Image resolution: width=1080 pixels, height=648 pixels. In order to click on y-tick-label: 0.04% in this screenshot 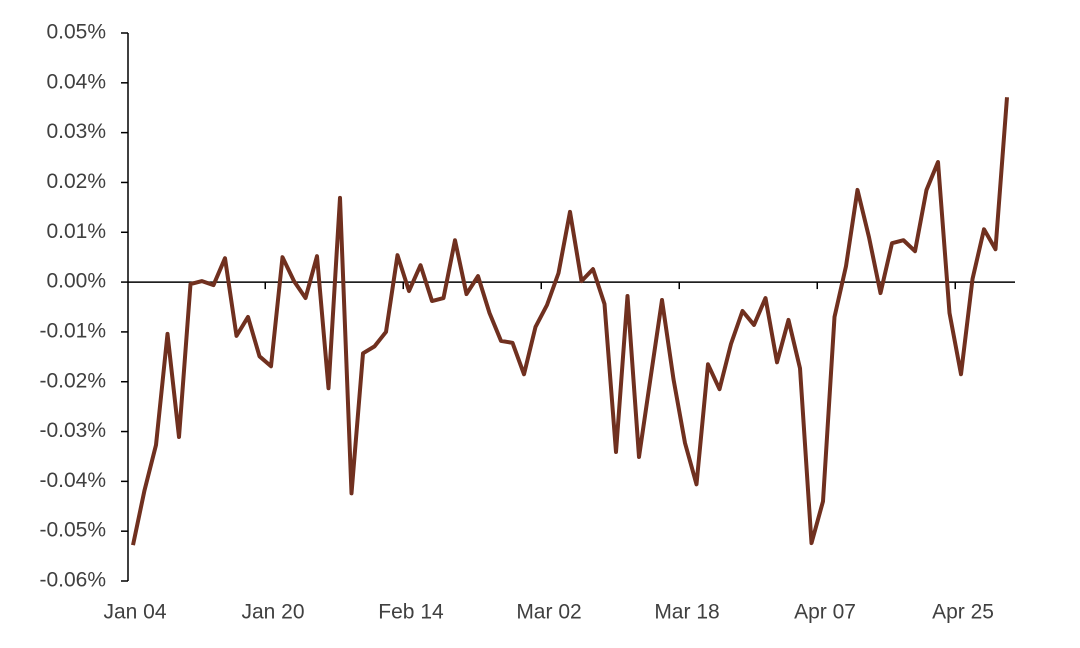, I will do `click(76, 81)`.